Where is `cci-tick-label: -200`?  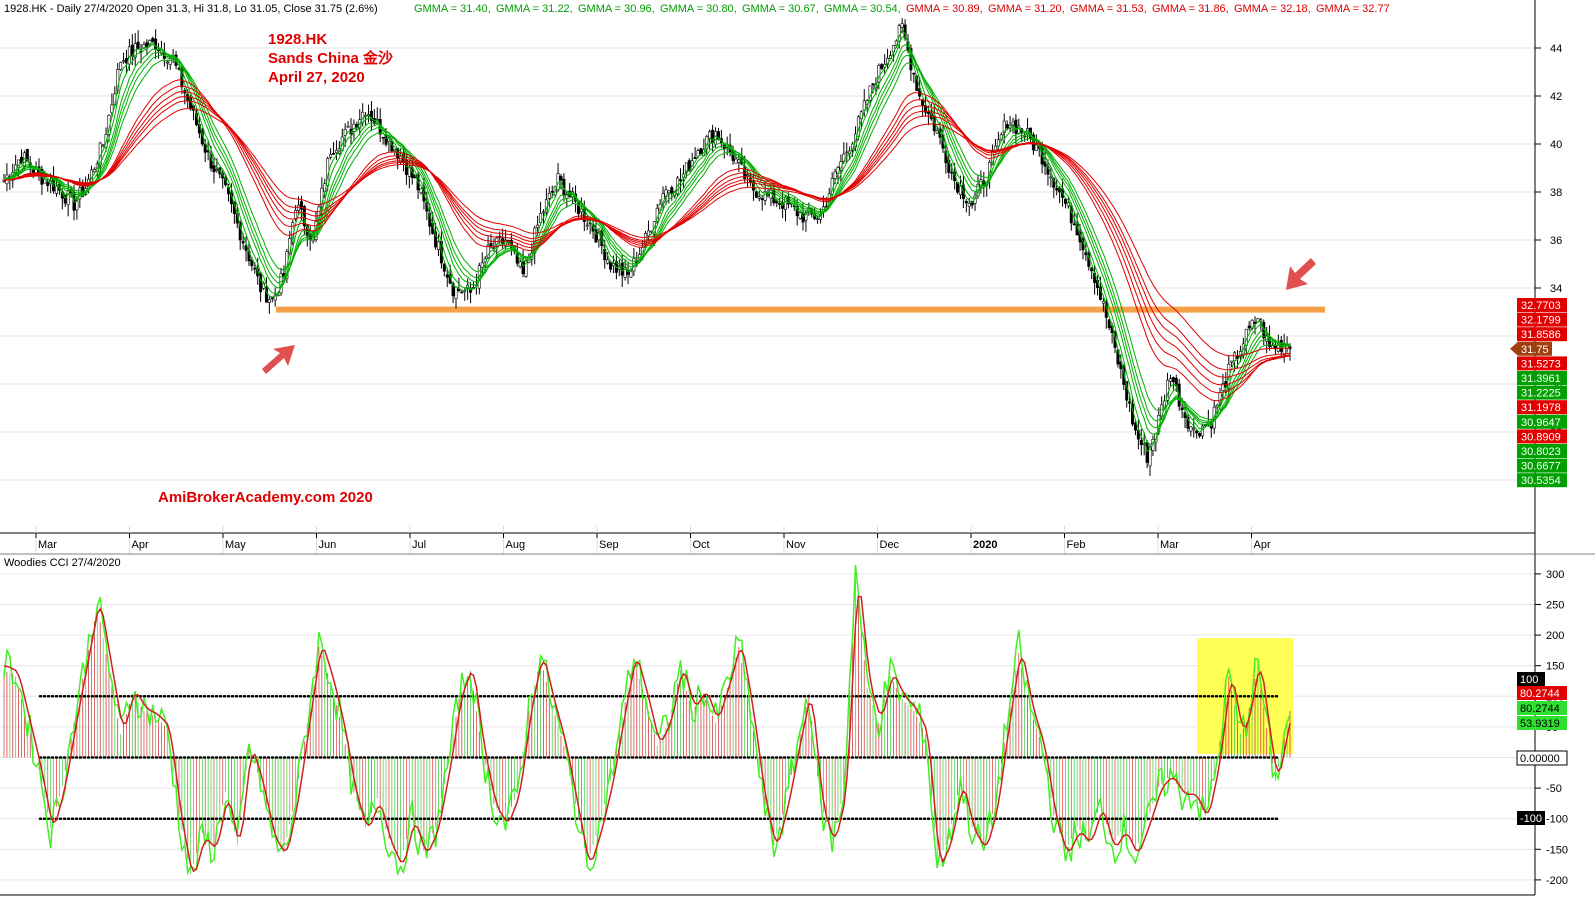 cci-tick-label: -200 is located at coordinates (1557, 881).